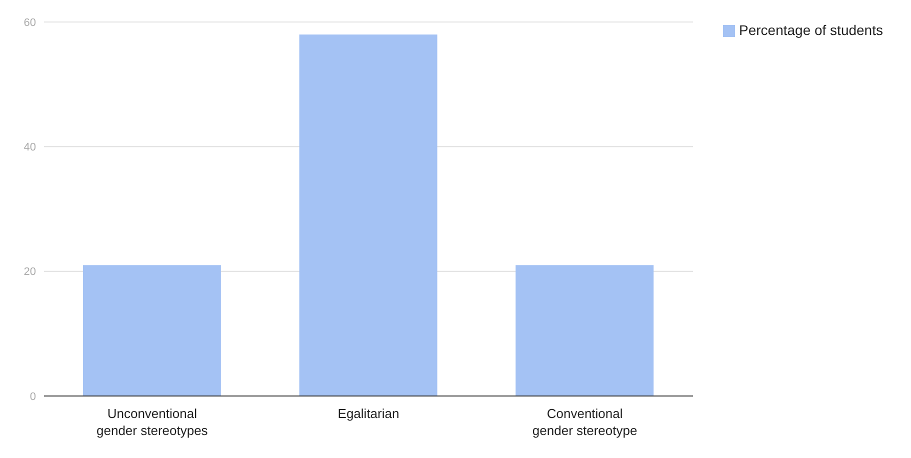 Image resolution: width=911 pixels, height=458 pixels. Describe the element at coordinates (33, 396) in the screenshot. I see `y-tick-label: 0` at that location.